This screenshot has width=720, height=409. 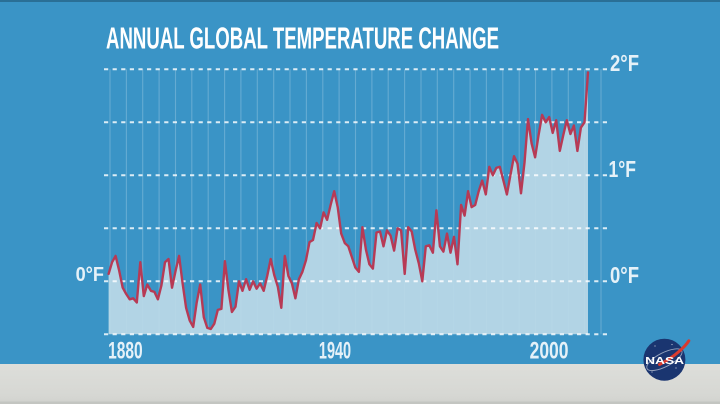 I want to click on svg-text: 1°F, so click(x=623, y=169).